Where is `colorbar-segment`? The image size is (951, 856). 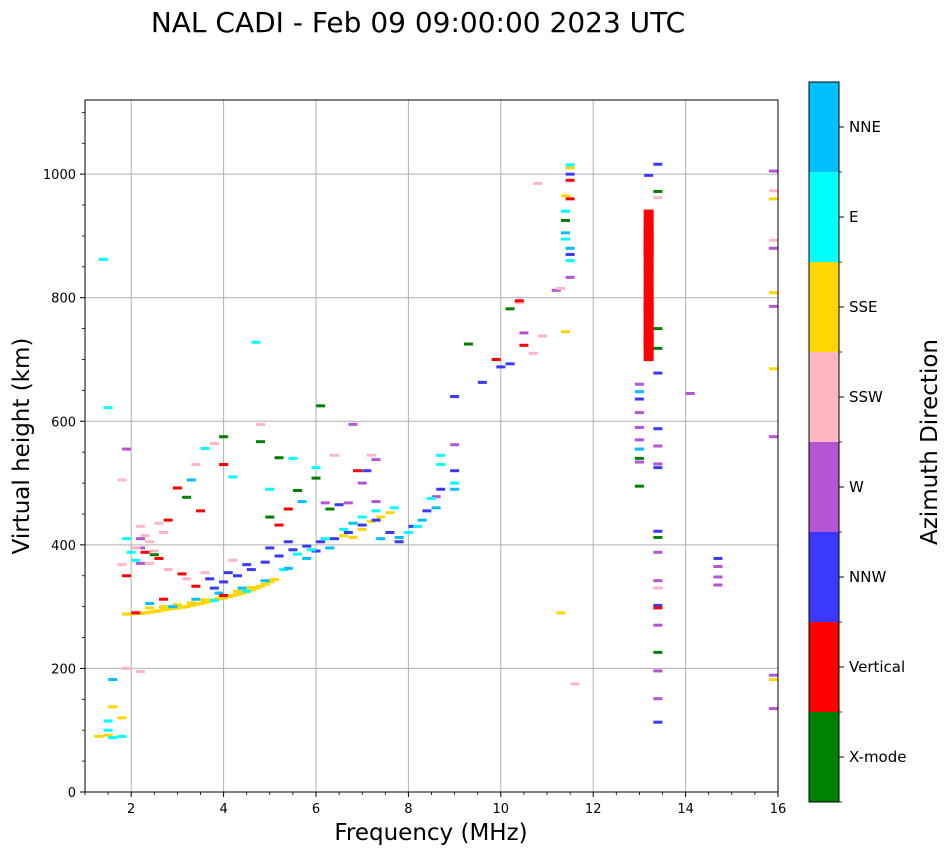 colorbar-segment is located at coordinates (824, 487).